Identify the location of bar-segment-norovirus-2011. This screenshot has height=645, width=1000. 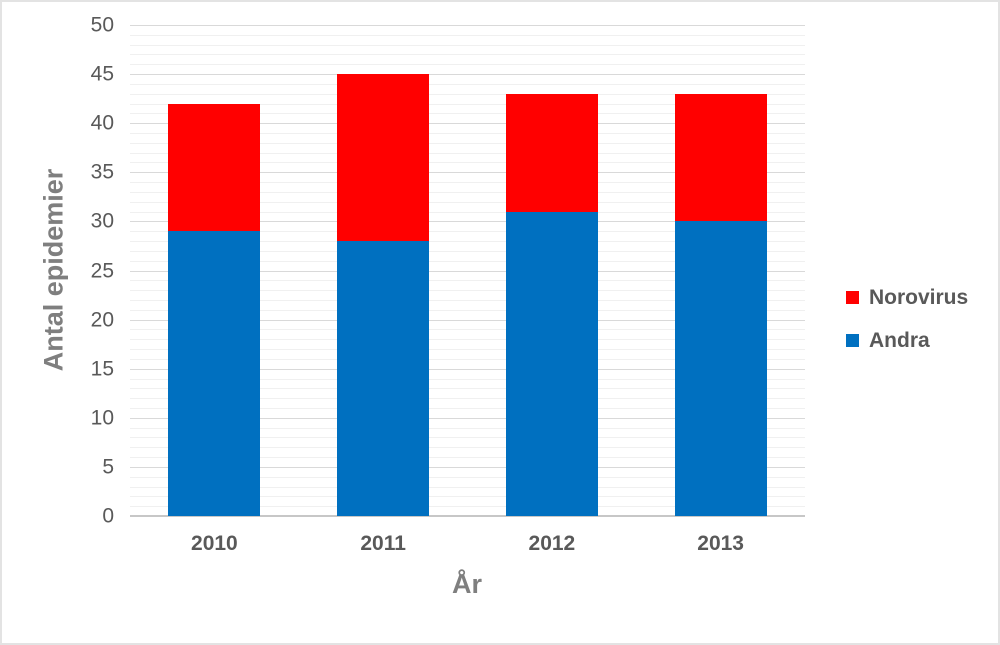
(383, 158).